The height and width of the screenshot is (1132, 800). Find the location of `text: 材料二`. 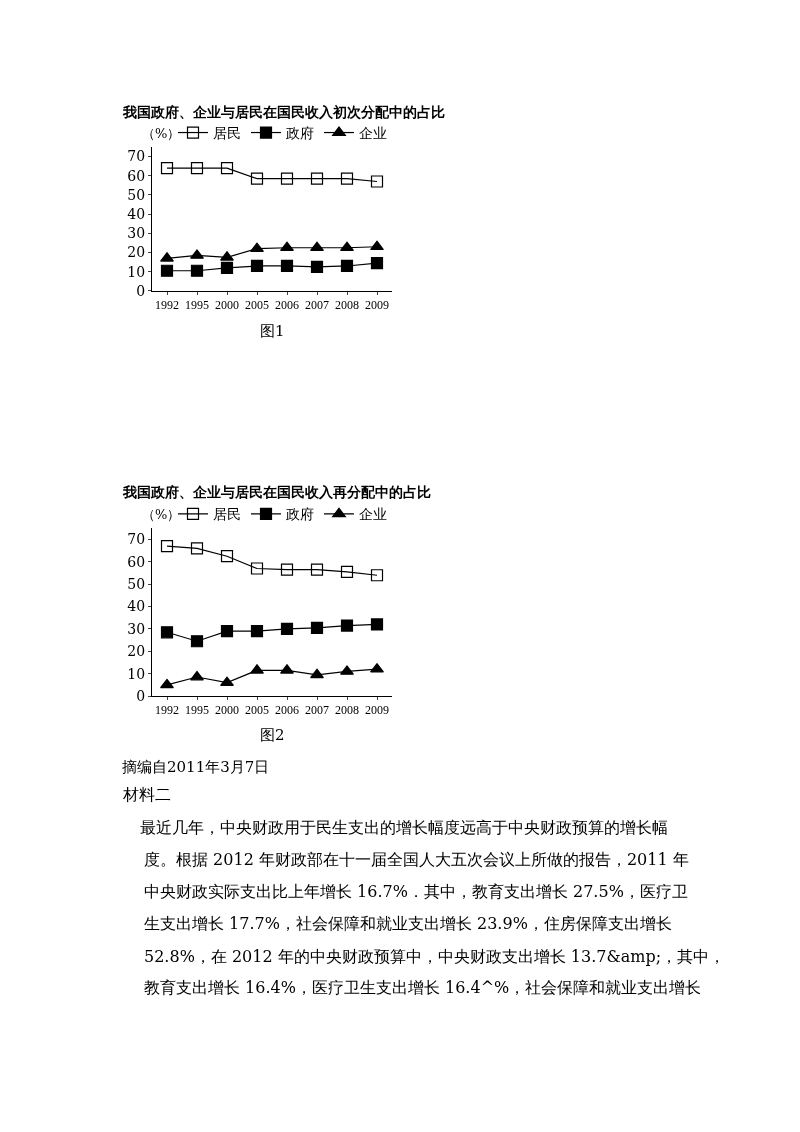

text: 材料二 is located at coordinates (146, 794).